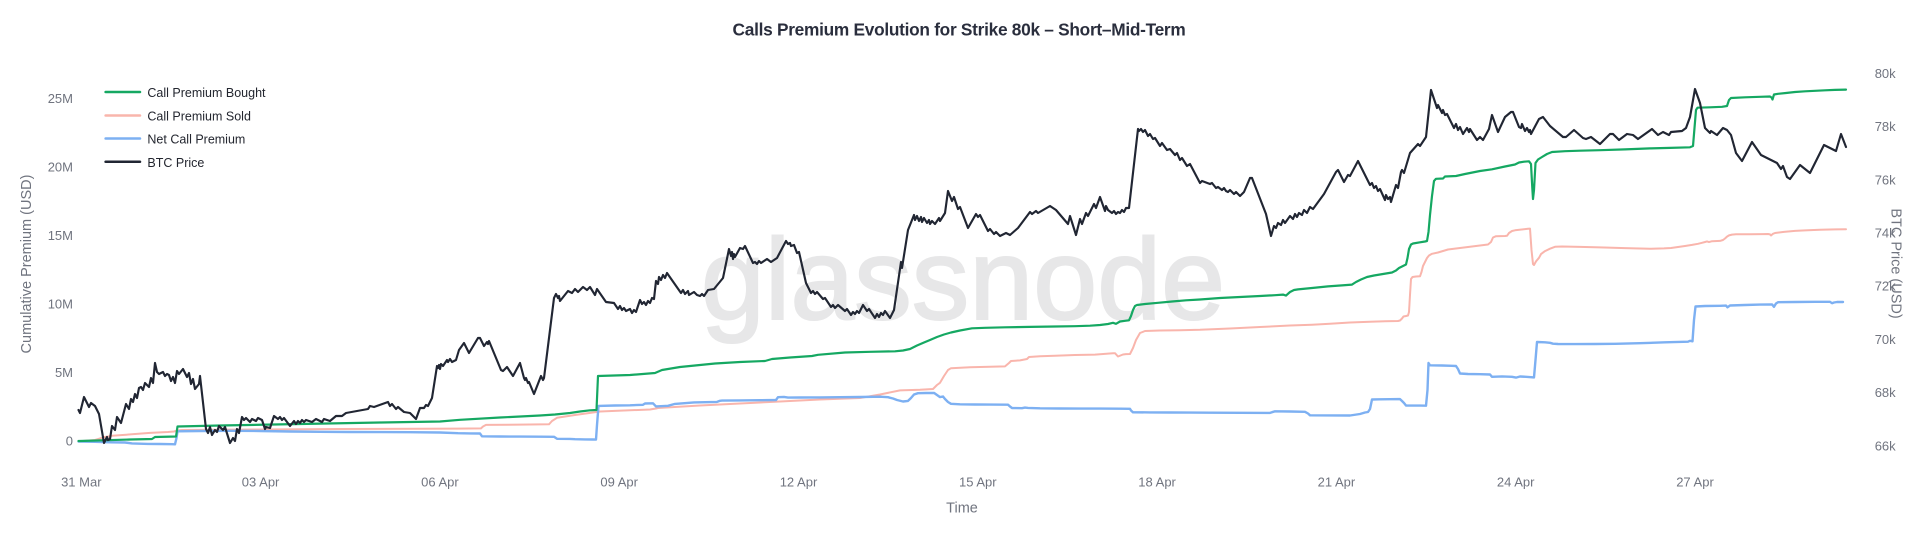 This screenshot has height=541, width=1920. Describe the element at coordinates (619, 481) in the screenshot. I see `svg-text: 09 Apr` at that location.